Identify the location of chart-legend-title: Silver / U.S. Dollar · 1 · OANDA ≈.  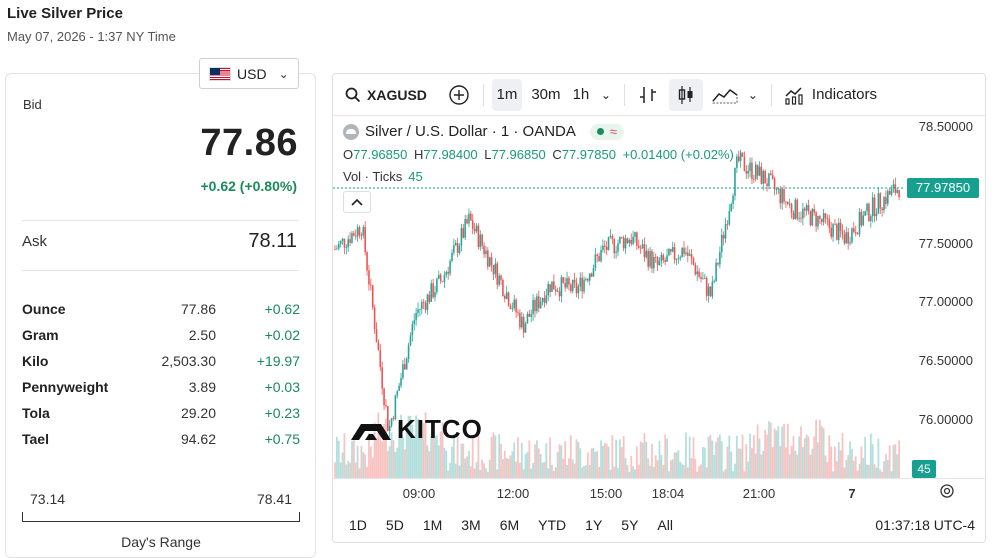
(484, 131).